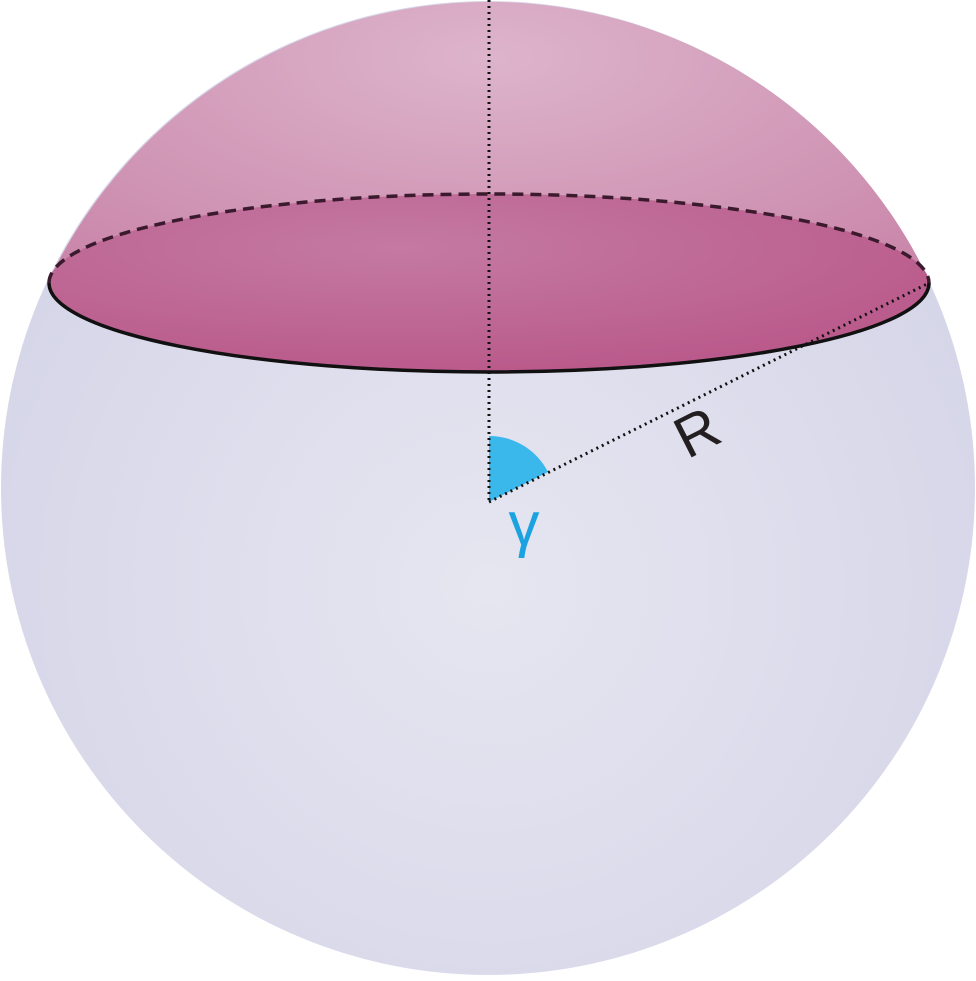 This screenshot has height=981, width=976. Describe the element at coordinates (524, 524) in the screenshot. I see `angle-label: γ` at that location.